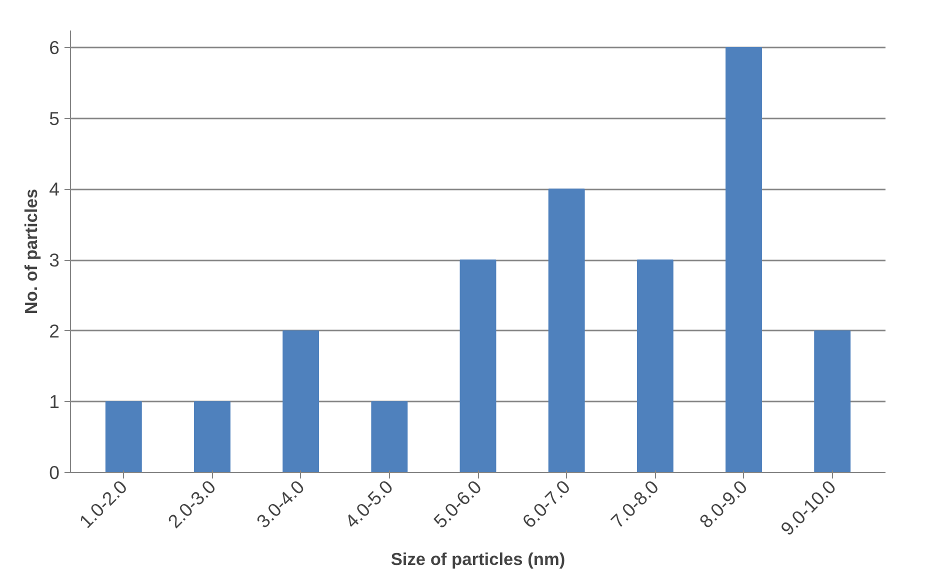 This screenshot has width=925, height=582. What do you see at coordinates (54, 189) in the screenshot?
I see `y-tick-label: 4` at bounding box center [54, 189].